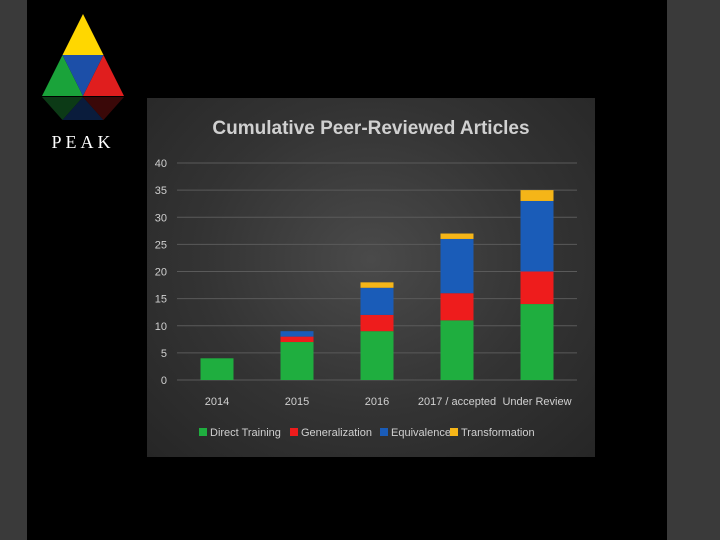 The image size is (720, 540). I want to click on x-tick-label: 2015, so click(297, 402).